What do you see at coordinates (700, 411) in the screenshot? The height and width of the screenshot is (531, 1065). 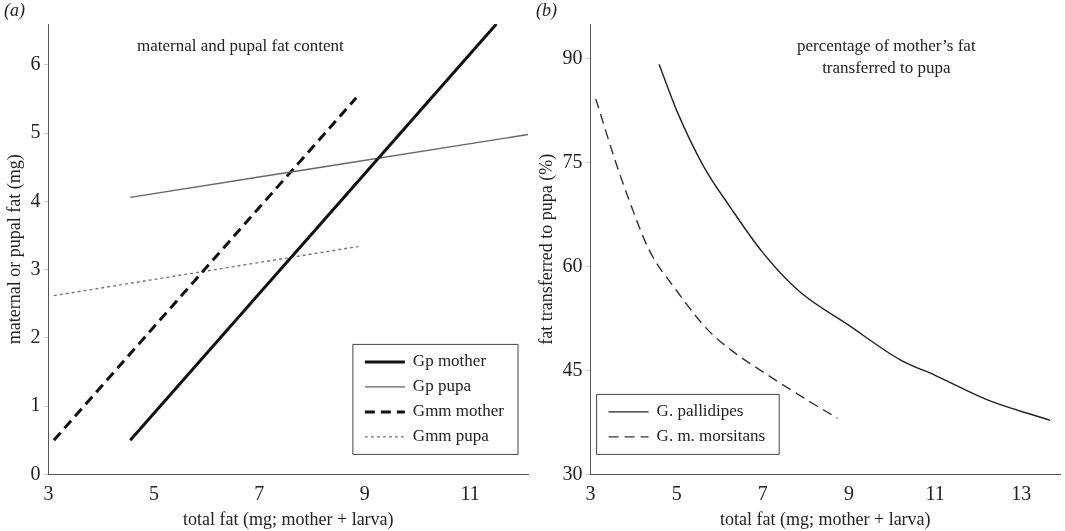 I see `legend-label: G. pallidipes` at bounding box center [700, 411].